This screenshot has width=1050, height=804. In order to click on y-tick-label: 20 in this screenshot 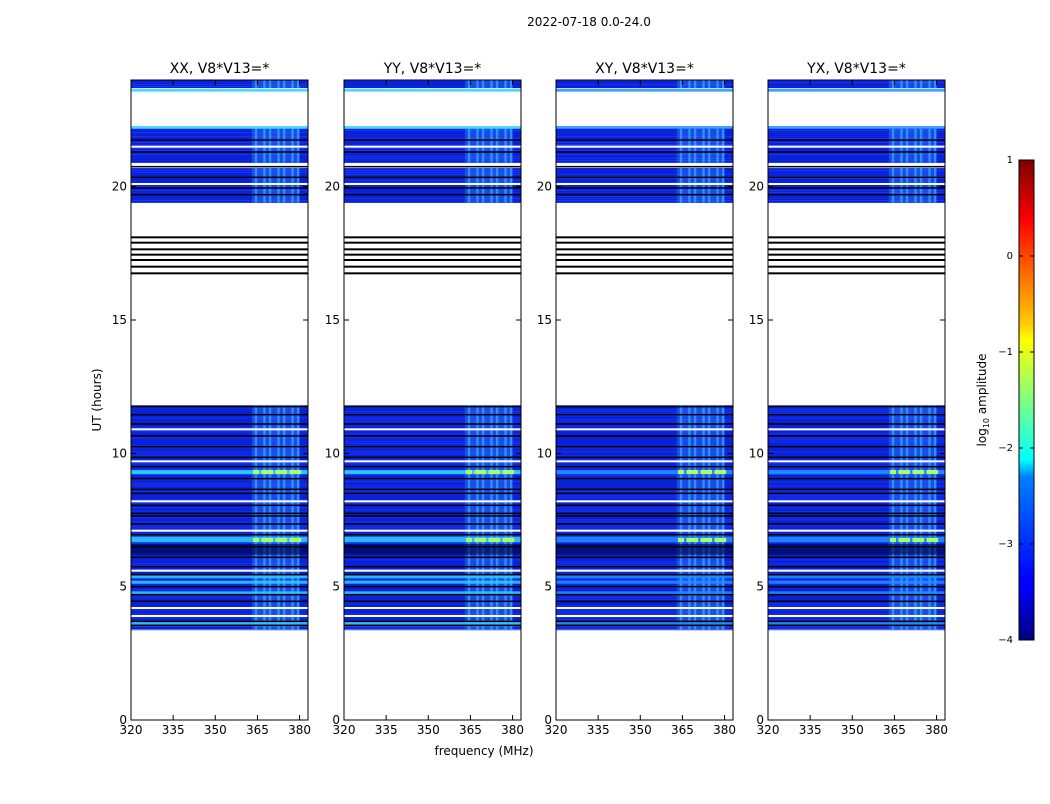, I will do `click(756, 187)`.